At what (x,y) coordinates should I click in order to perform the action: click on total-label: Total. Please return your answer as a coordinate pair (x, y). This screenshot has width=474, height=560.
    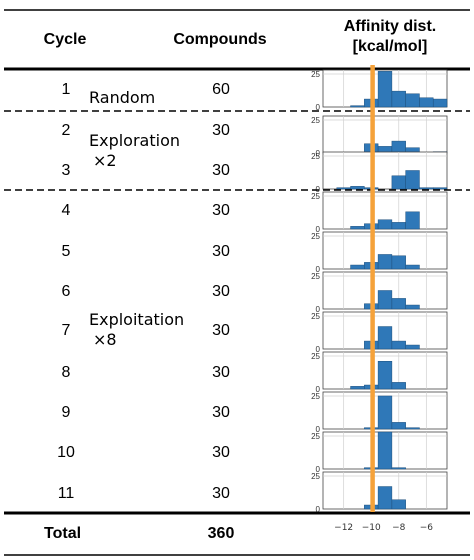
    Looking at the image, I should click on (63, 533).